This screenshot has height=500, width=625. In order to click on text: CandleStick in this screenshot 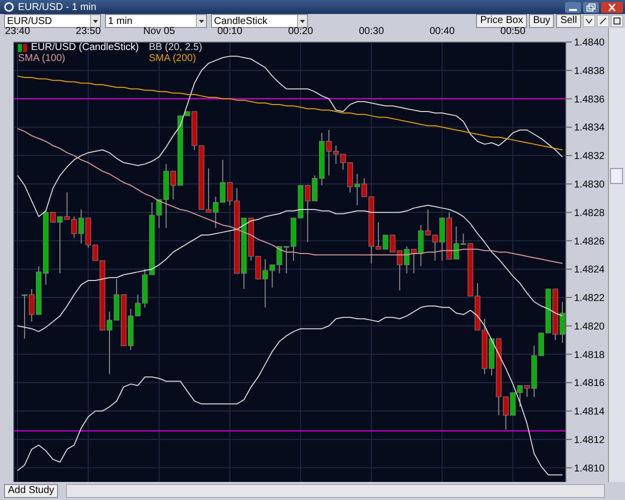, I will do `click(240, 21)`.